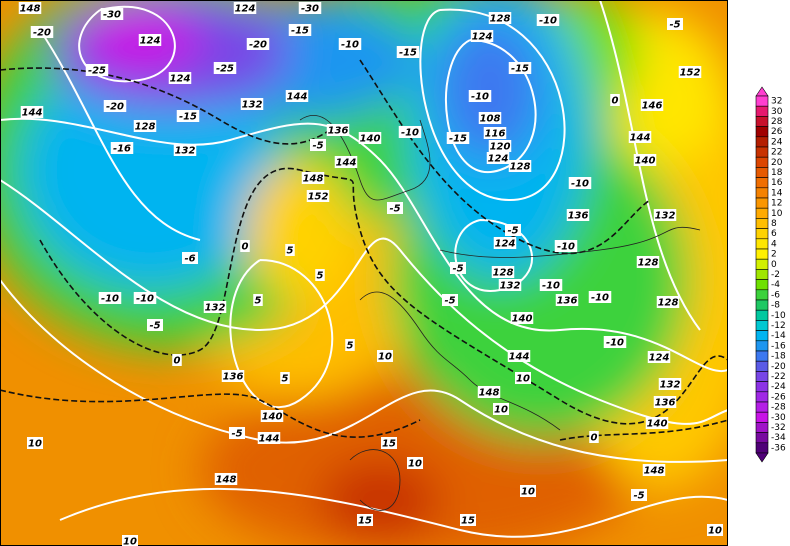 The width and height of the screenshot is (790, 546). I want to click on colorbar-tick-label: -24, so click(778, 387).